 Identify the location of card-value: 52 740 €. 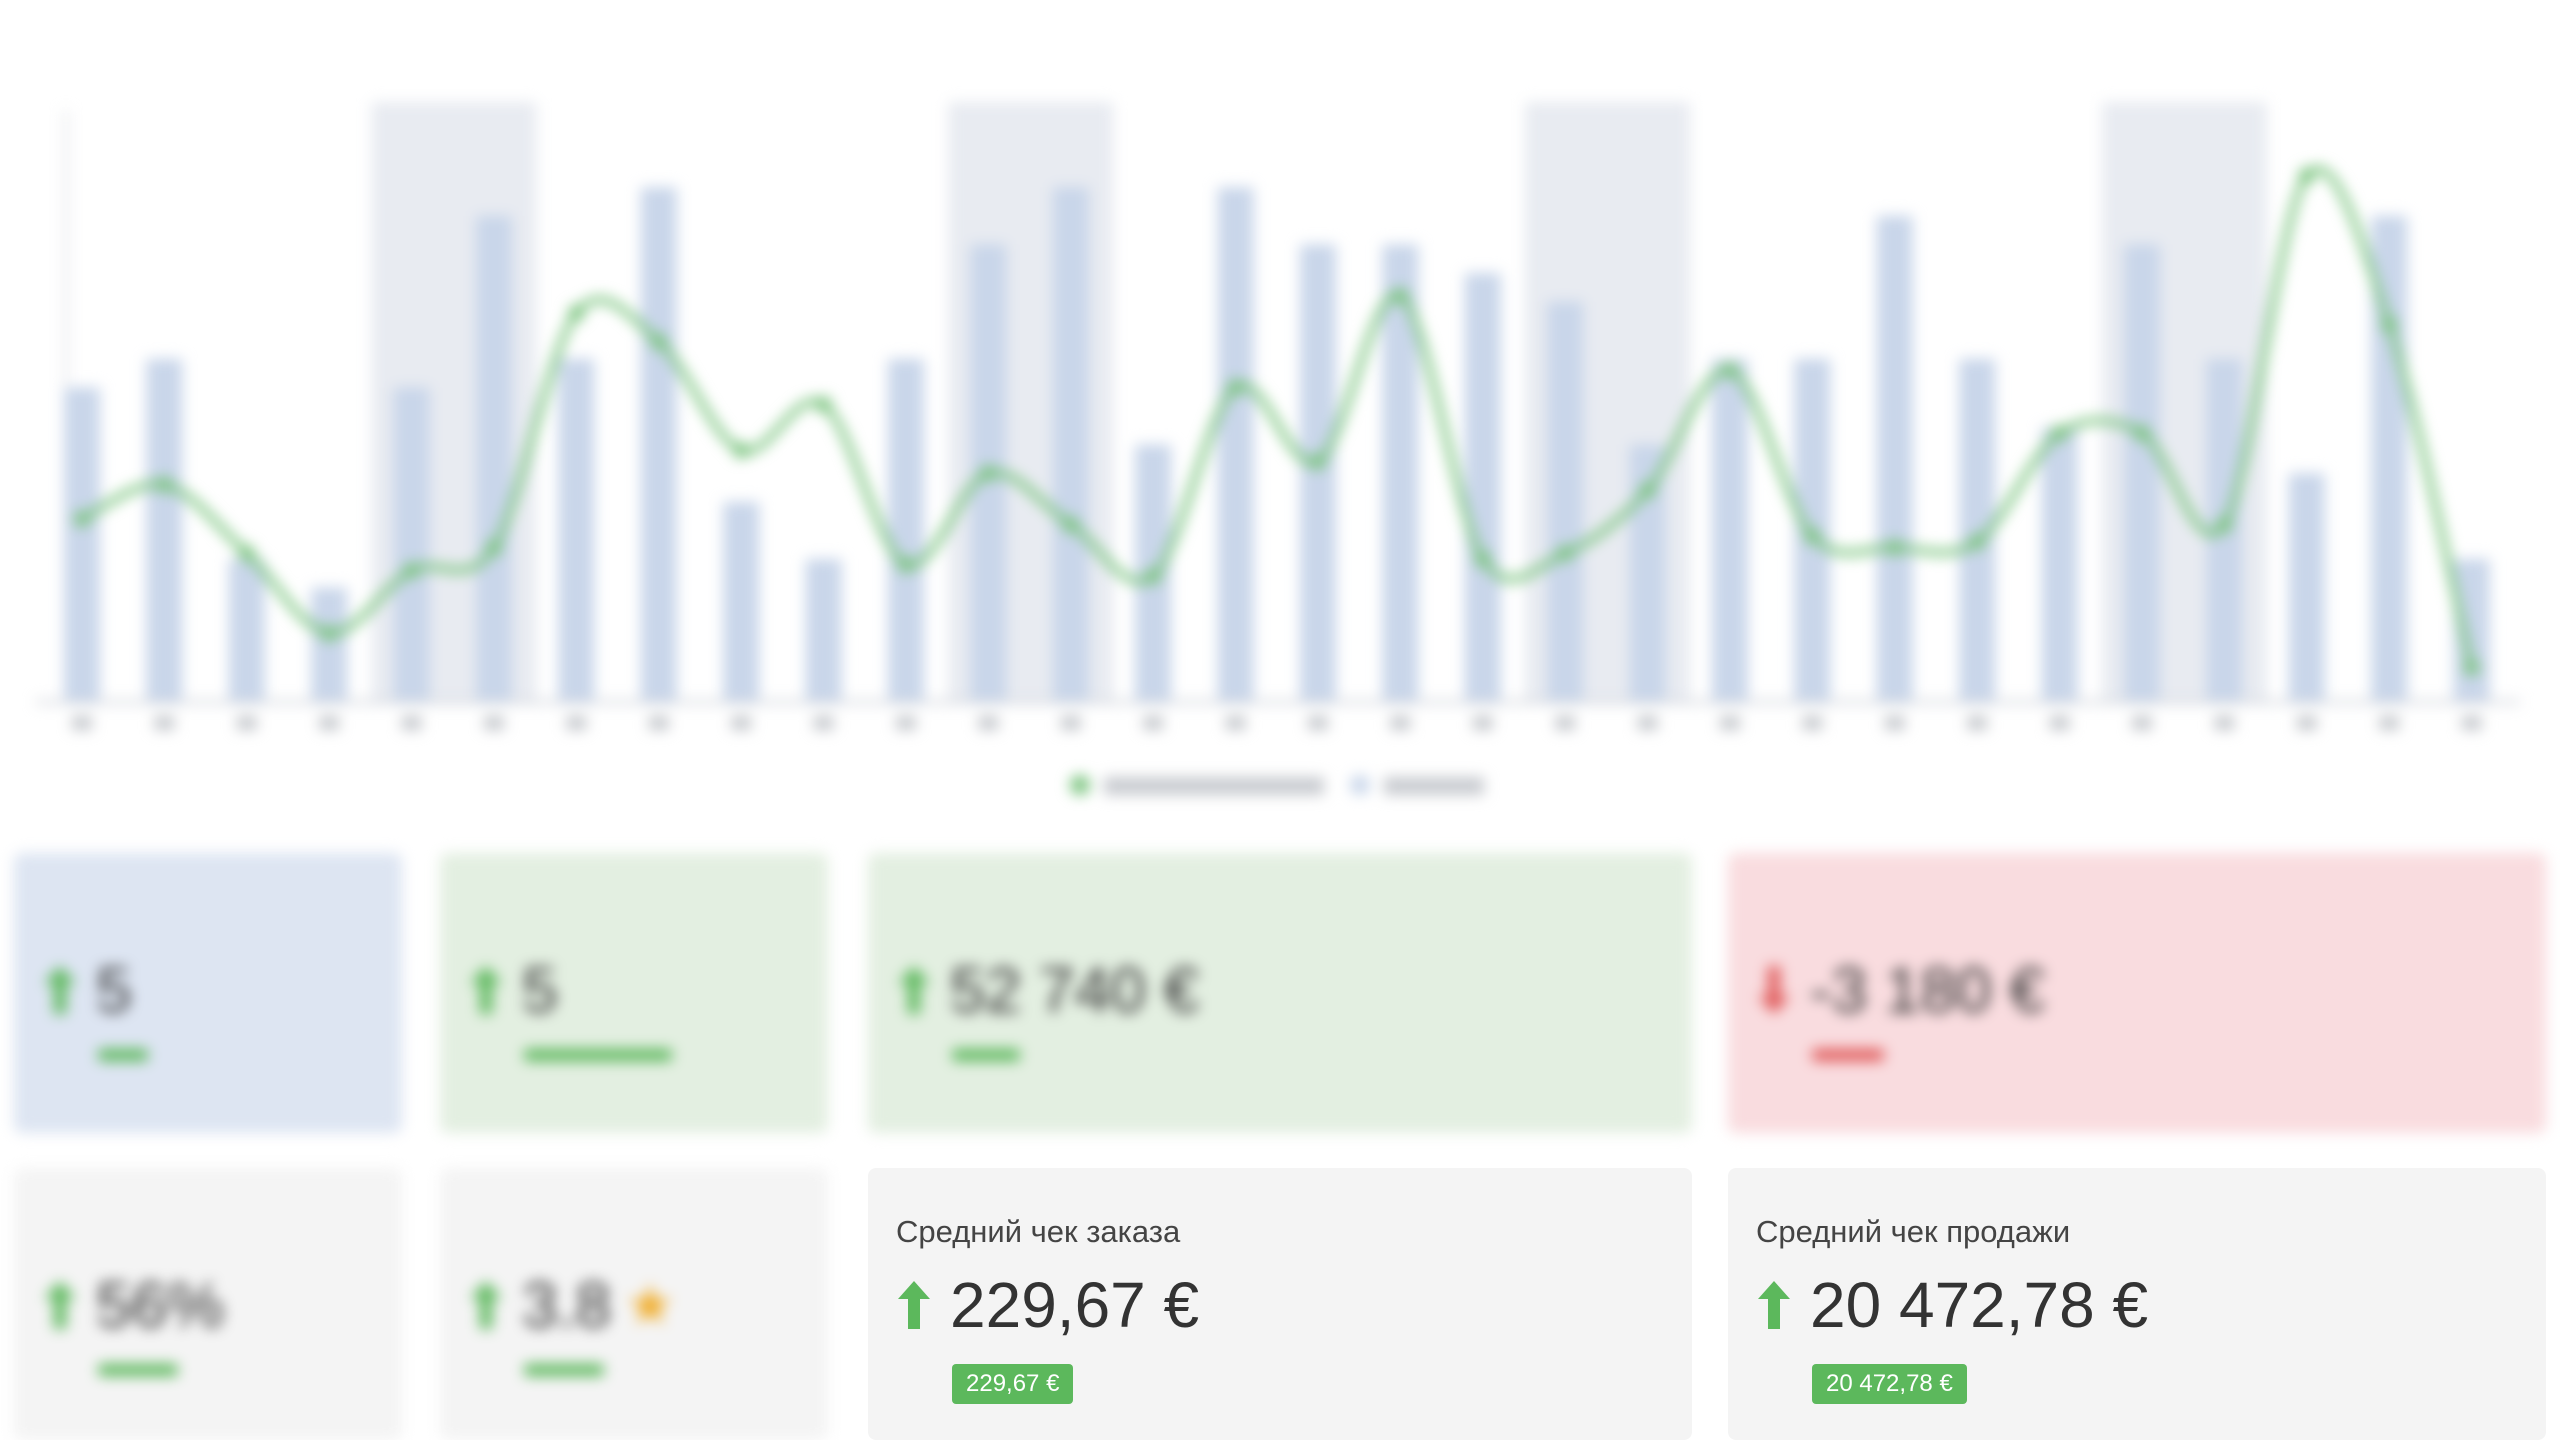
(1075, 990).